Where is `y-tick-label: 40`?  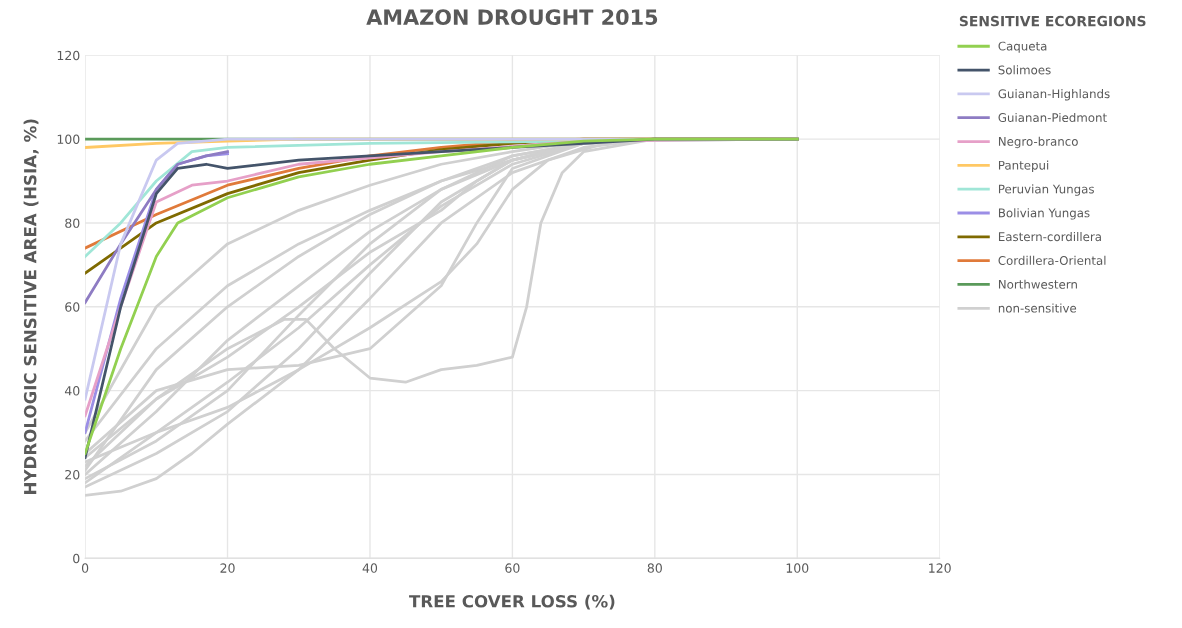
y-tick-label: 40 is located at coordinates (72, 391).